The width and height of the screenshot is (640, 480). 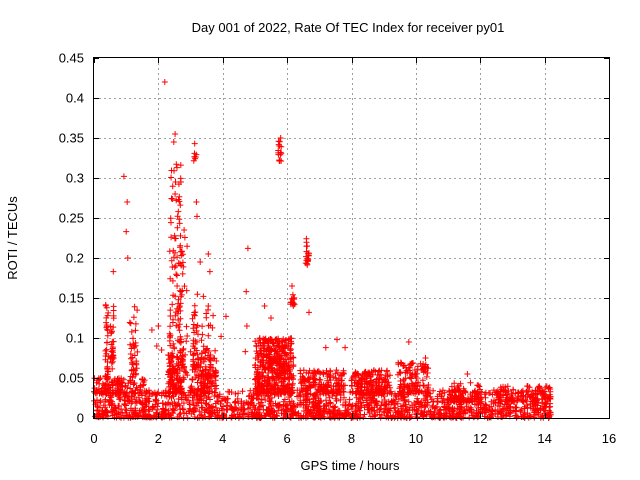 I want to click on y-tick-label: 0.05, so click(x=71, y=378).